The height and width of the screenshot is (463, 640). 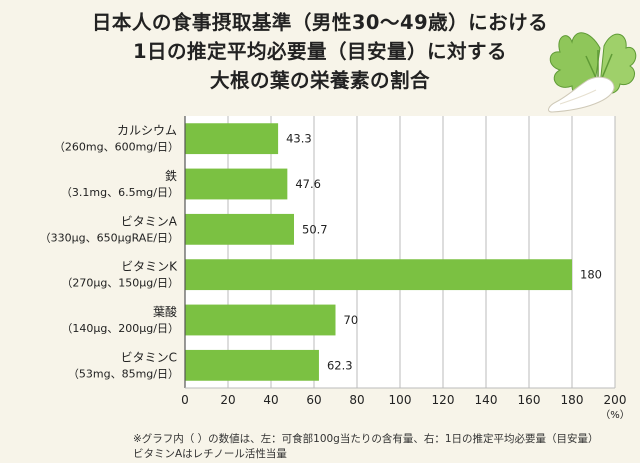 What do you see at coordinates (591, 275) in the screenshot?
I see `data-label: 180` at bounding box center [591, 275].